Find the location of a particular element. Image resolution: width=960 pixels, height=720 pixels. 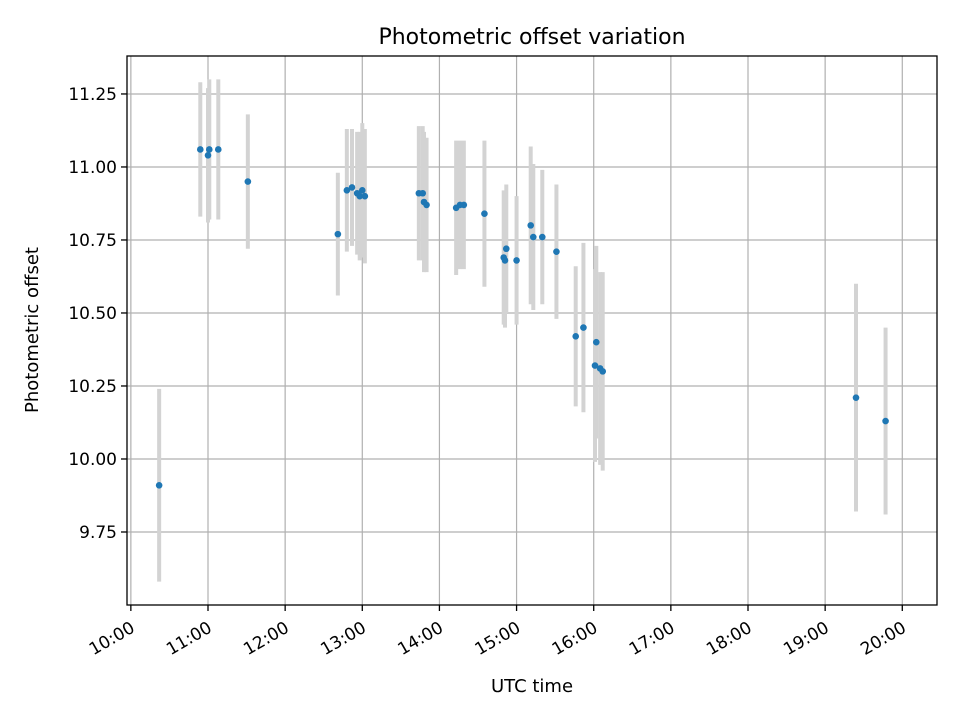

x-axis-label: UTC time is located at coordinates (532, 686).